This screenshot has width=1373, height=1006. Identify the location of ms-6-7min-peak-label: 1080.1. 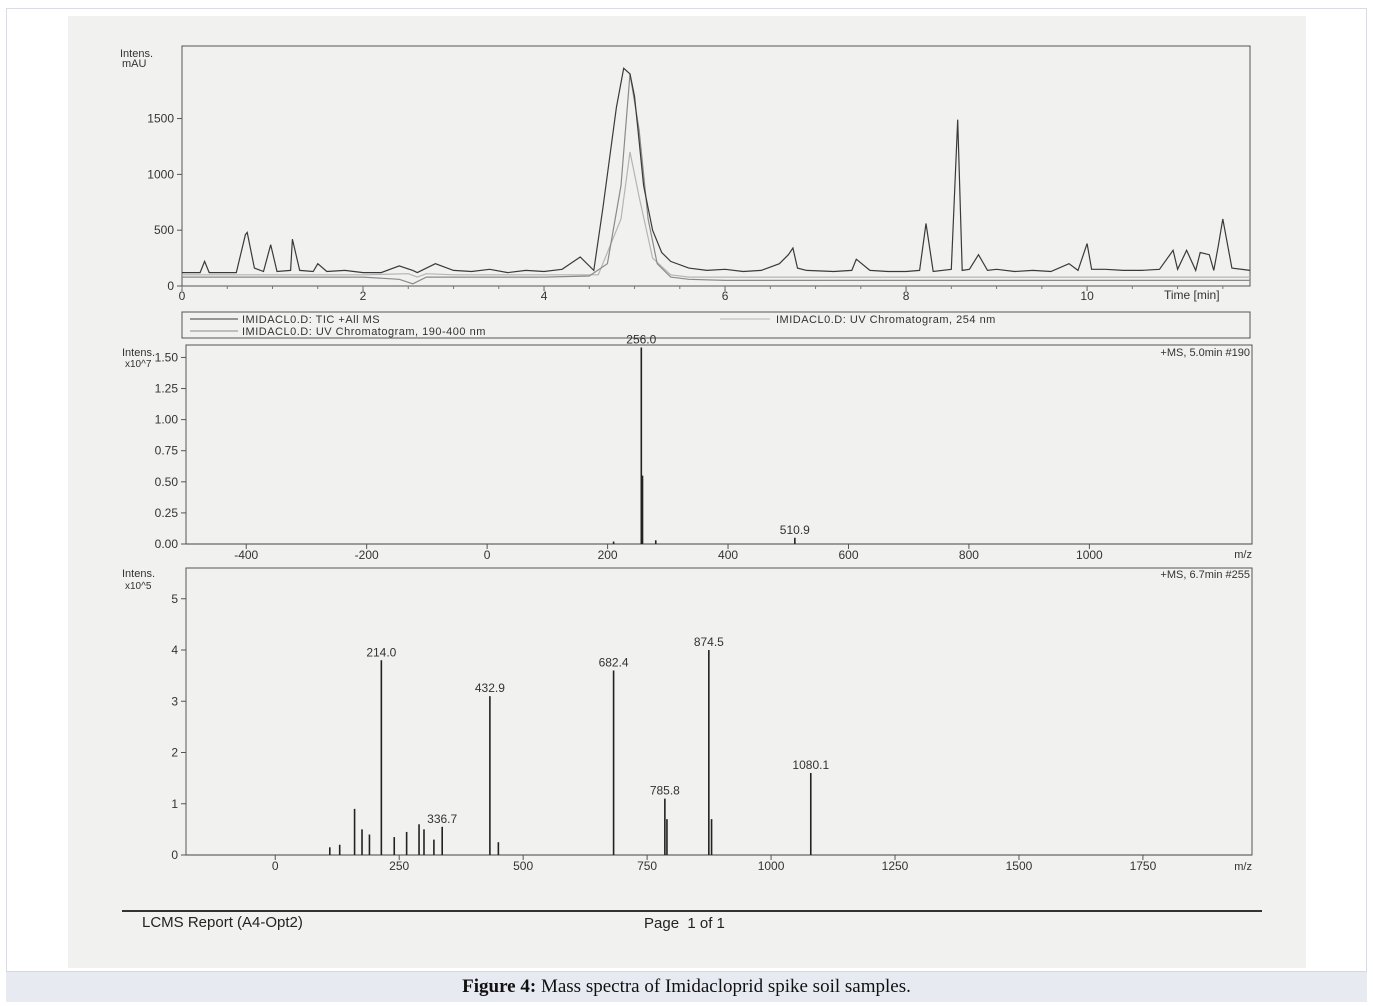
(810, 765).